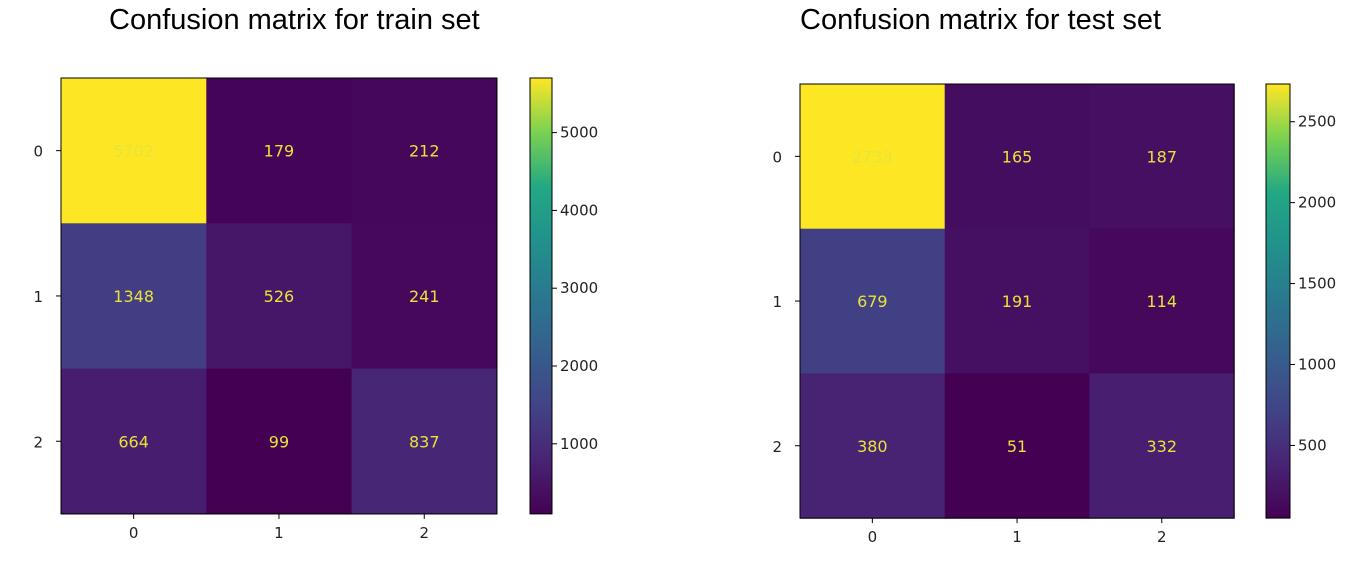  Describe the element at coordinates (1162, 537) in the screenshot. I see `test-x-tick-label-2: 2` at that location.